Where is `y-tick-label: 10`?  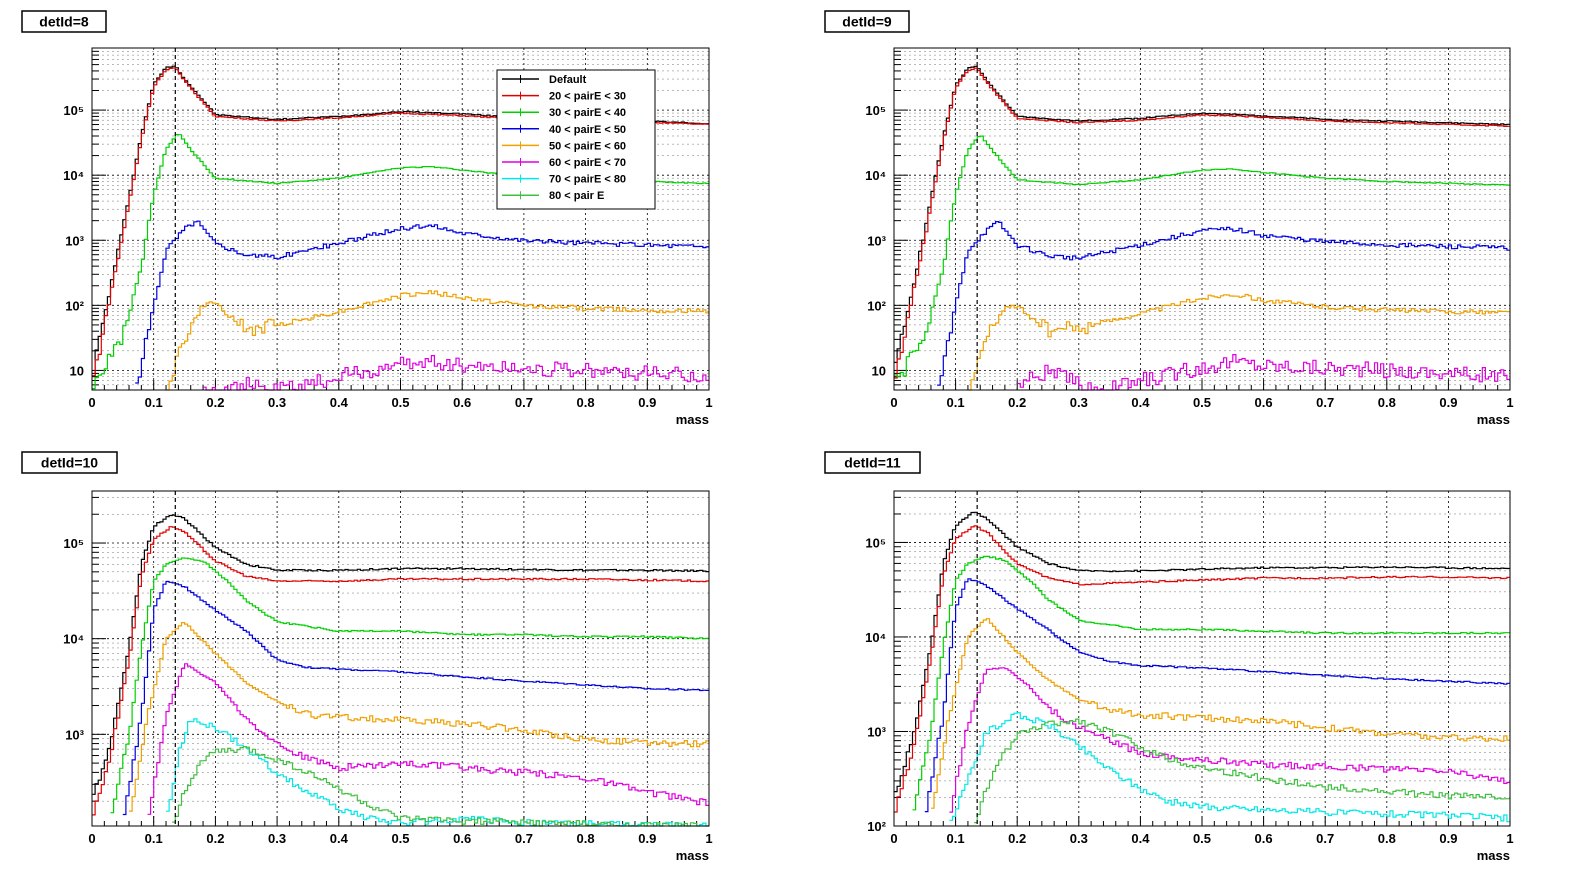 y-tick-label: 10 is located at coordinates (879, 370).